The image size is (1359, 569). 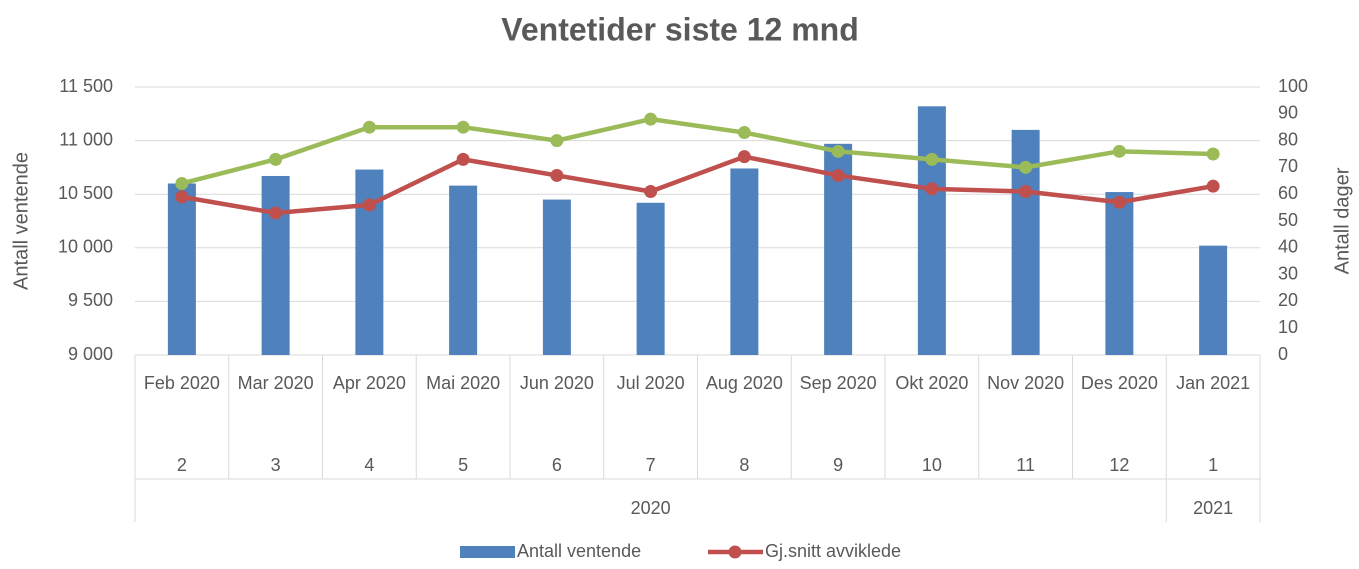 What do you see at coordinates (932, 465) in the screenshot?
I see `month-number: 10` at bounding box center [932, 465].